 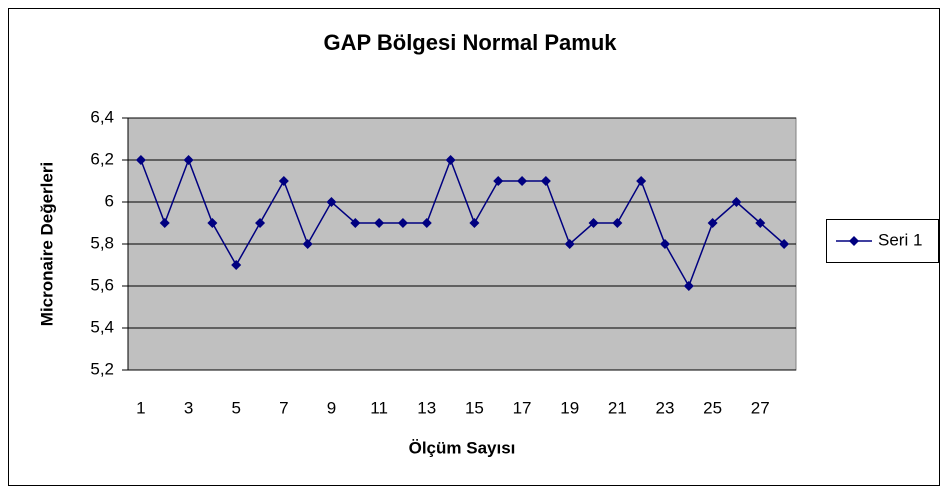 I want to click on x-tick-label: 9, so click(x=331, y=407).